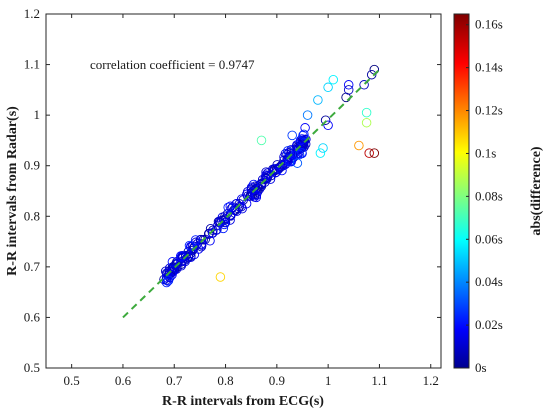  Describe the element at coordinates (32, 165) in the screenshot. I see `y-tick-label: 0.9` at that location.